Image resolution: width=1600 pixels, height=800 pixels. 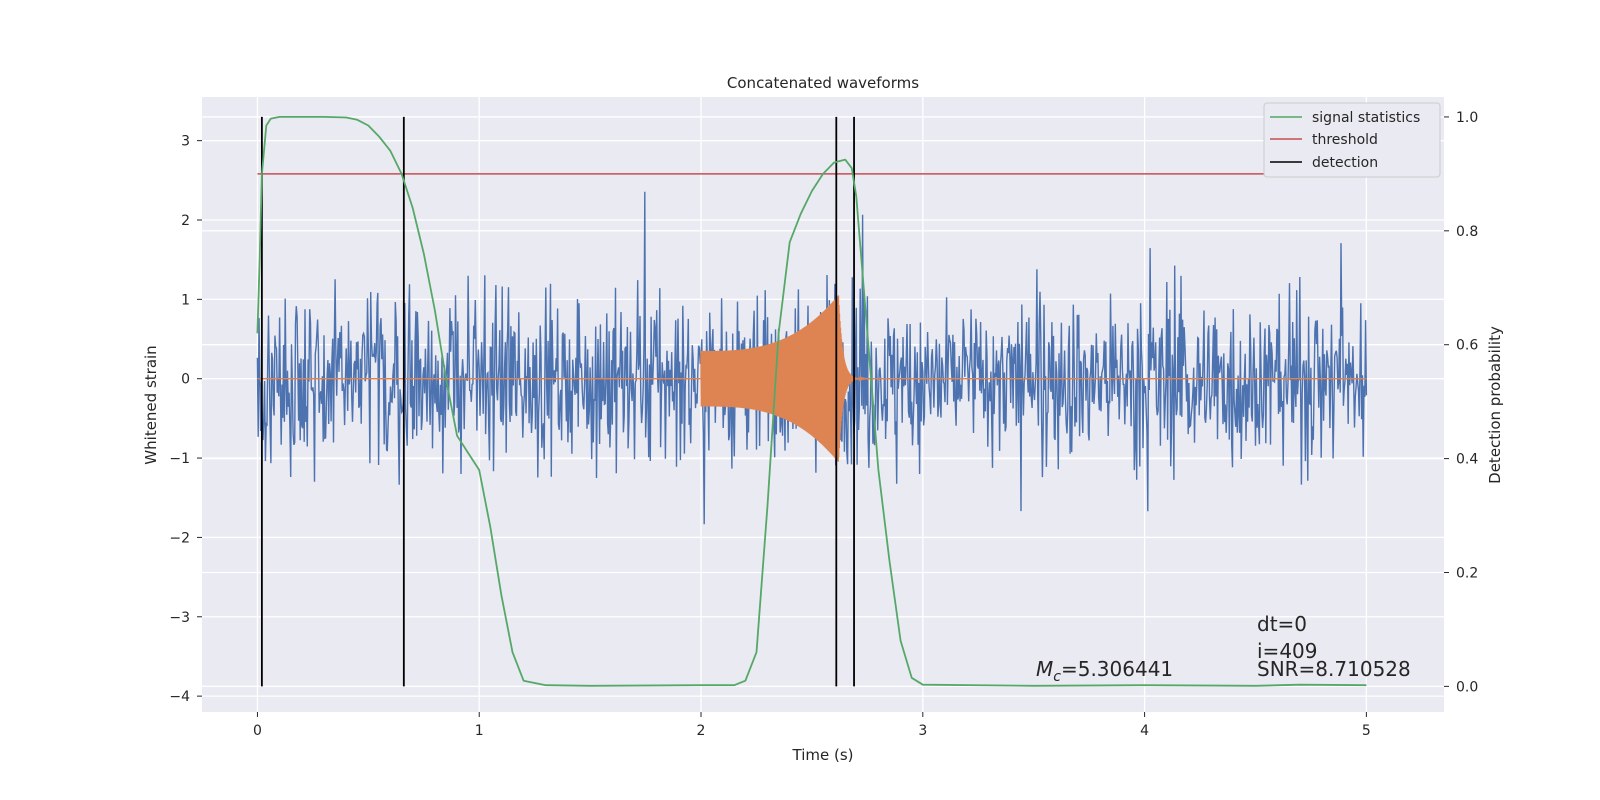 I want to click on y-tick-label-5: 1, so click(x=185, y=300).